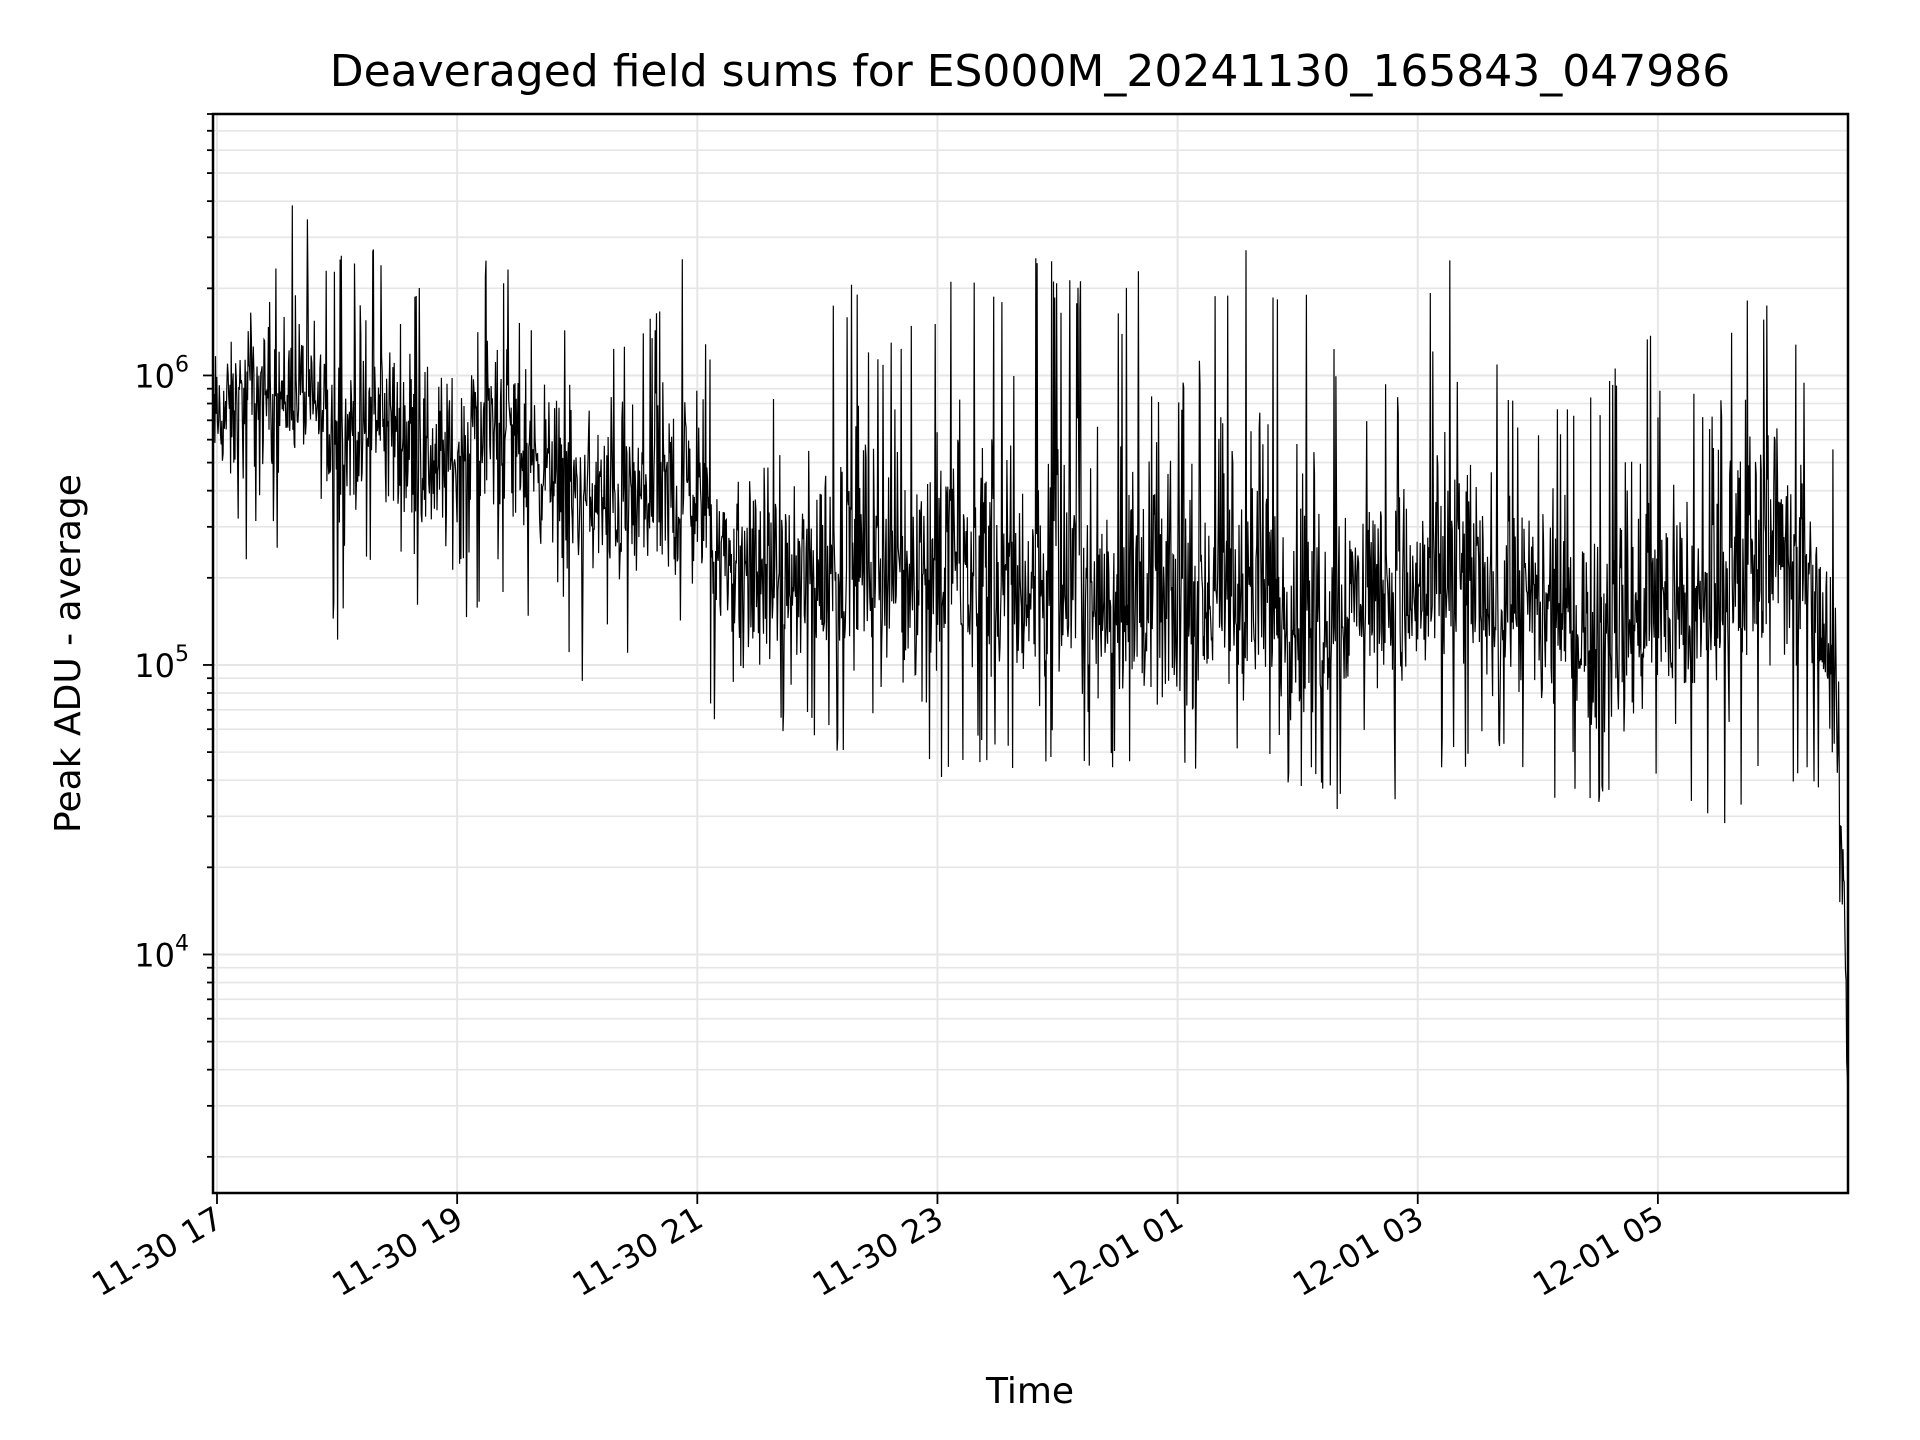 The image size is (1920, 1440). What do you see at coordinates (161, 373) in the screenshot?
I see `y-tick-label: 10⁶` at bounding box center [161, 373].